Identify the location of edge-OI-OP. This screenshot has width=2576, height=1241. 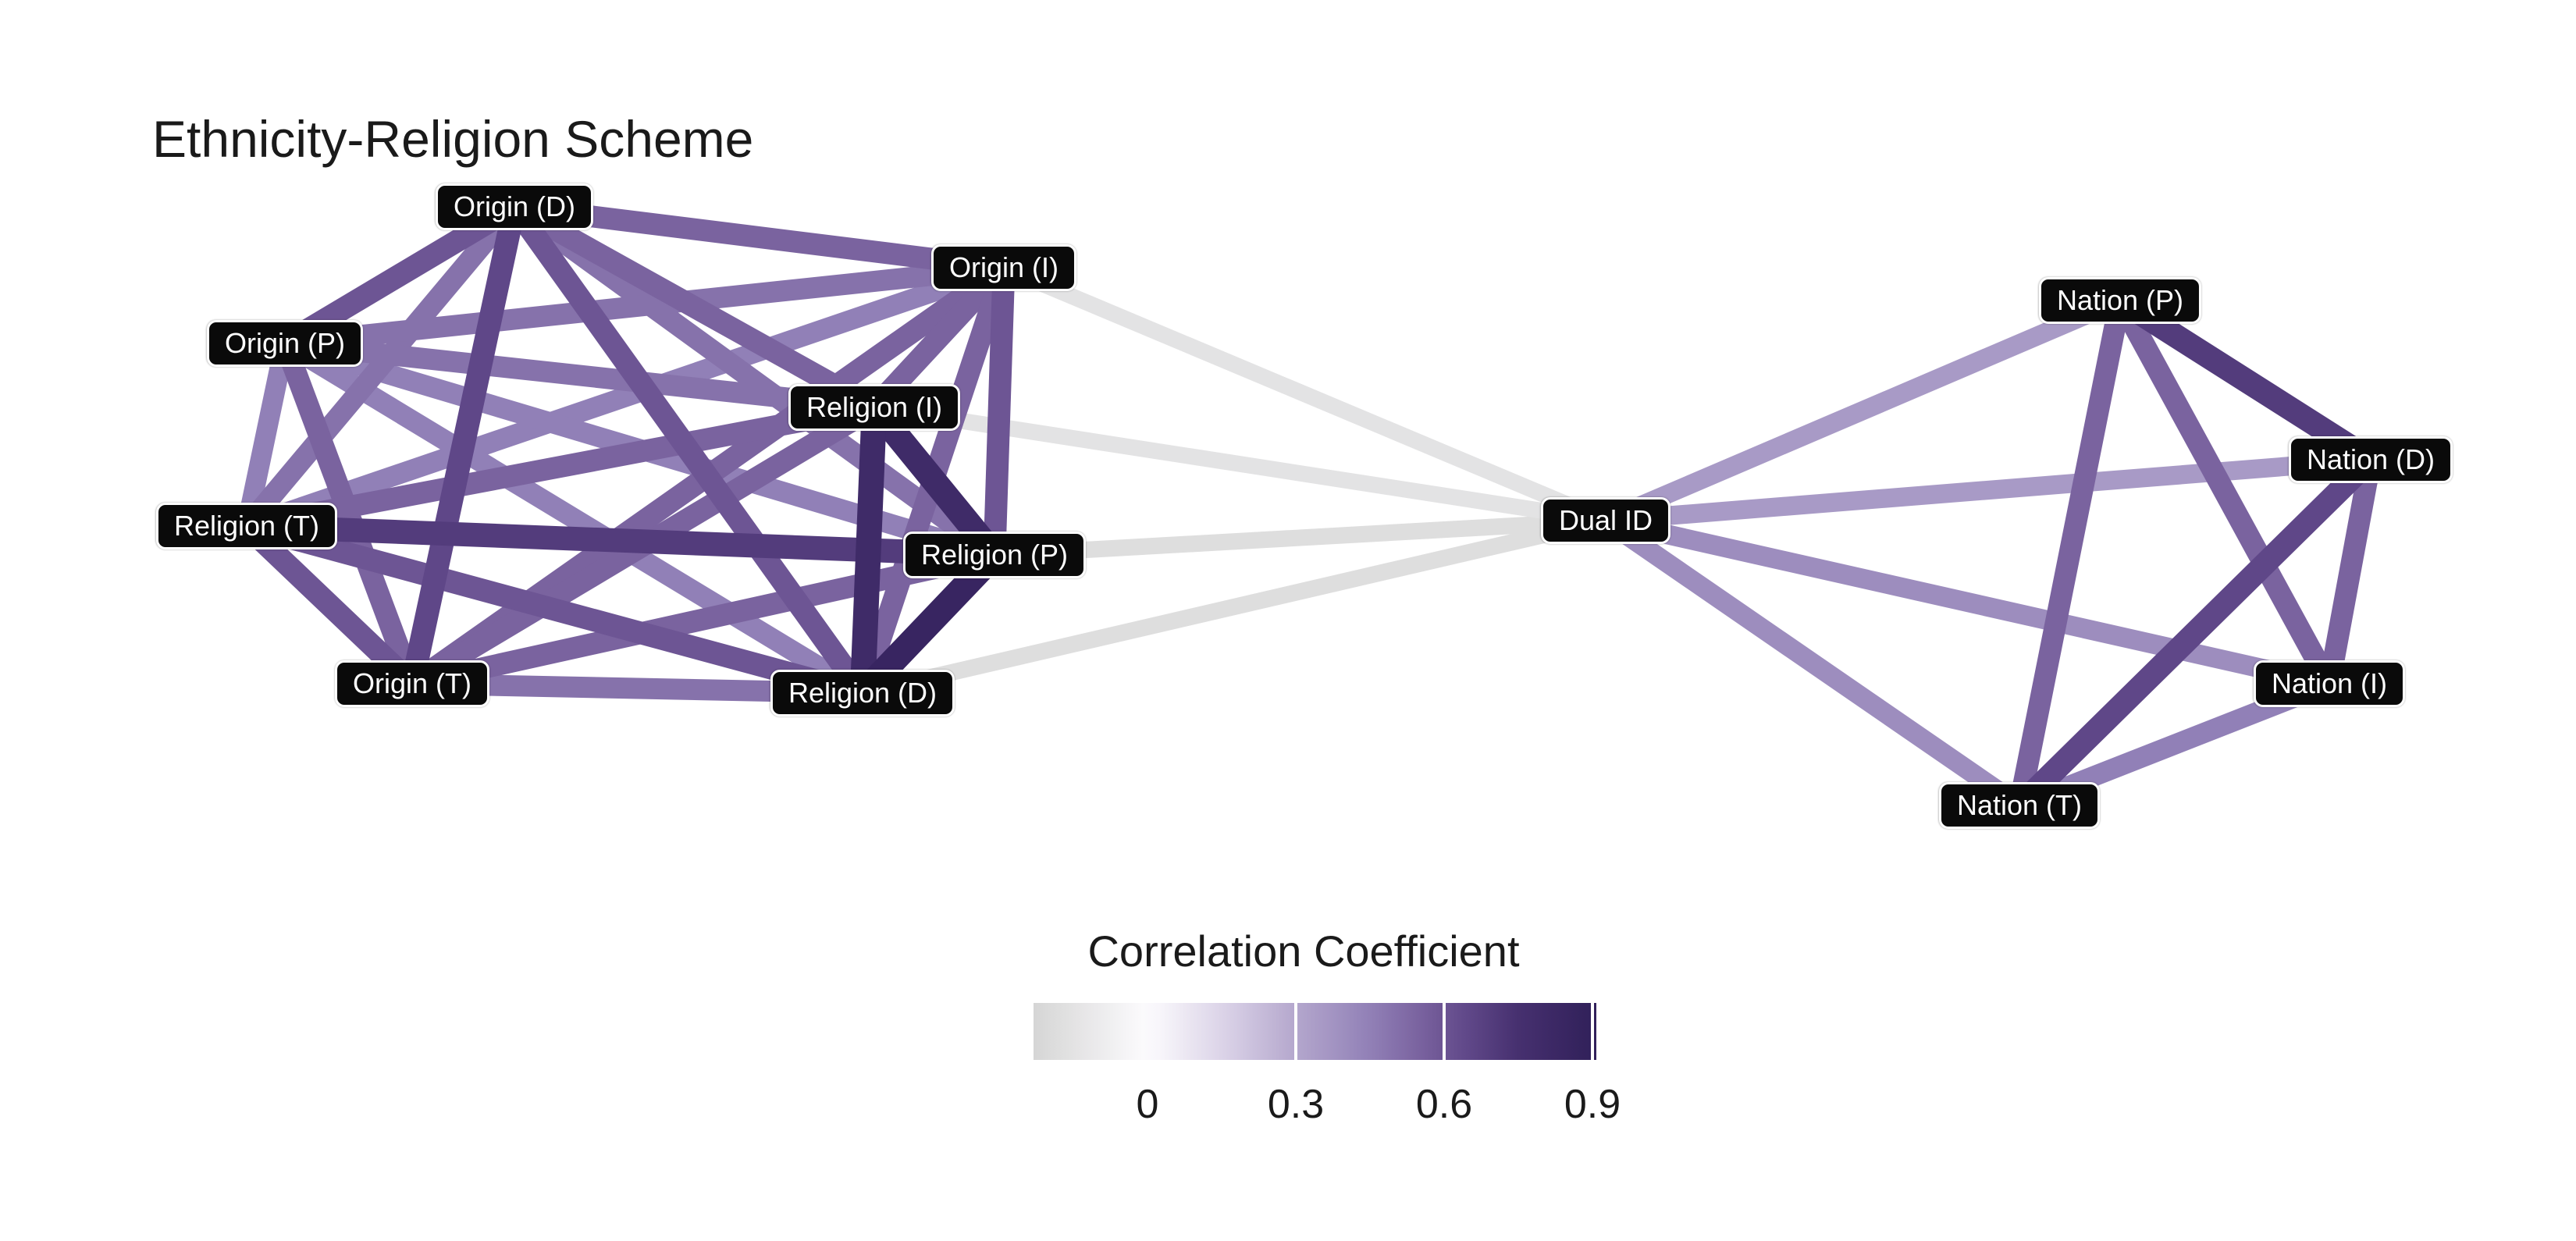
(644, 306).